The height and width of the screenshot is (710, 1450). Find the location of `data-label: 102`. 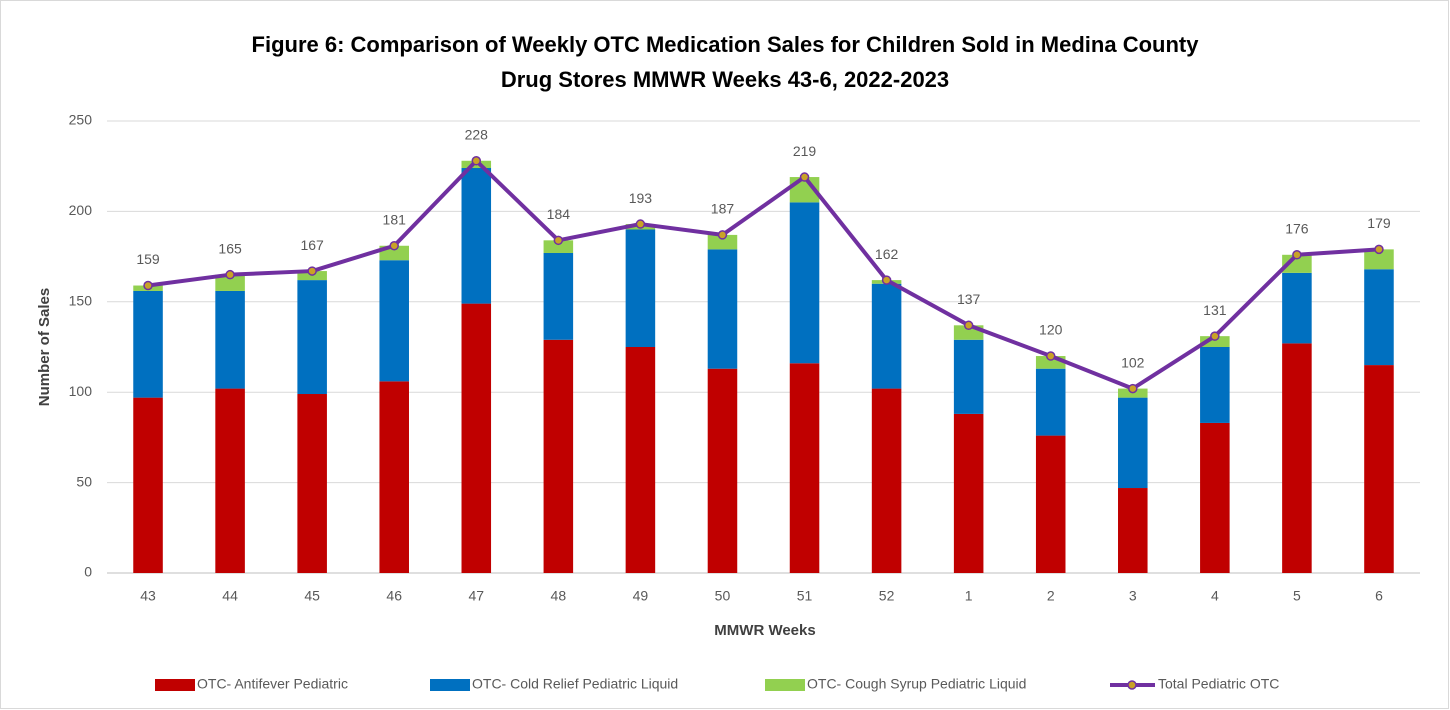

data-label: 102 is located at coordinates (1133, 362).